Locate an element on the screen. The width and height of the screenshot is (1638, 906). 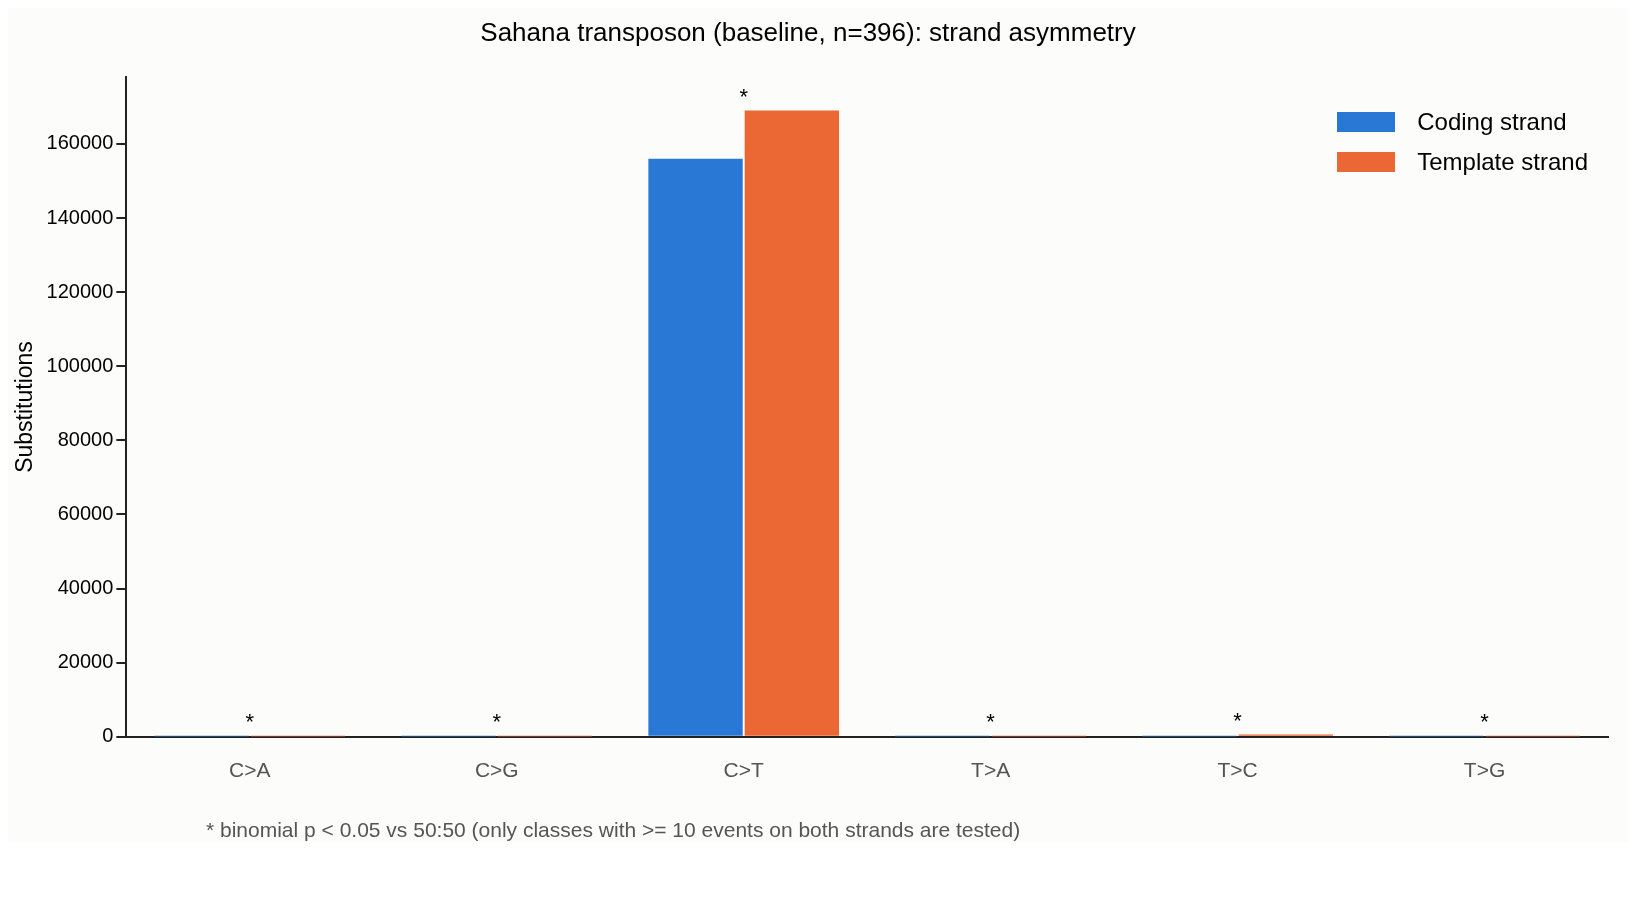
y-tick-label: 140000 is located at coordinates (80, 216).